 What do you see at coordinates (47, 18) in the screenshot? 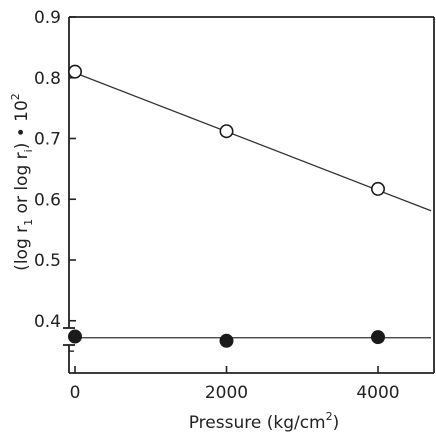
I see `y-tick-label: 0.9` at bounding box center [47, 18].